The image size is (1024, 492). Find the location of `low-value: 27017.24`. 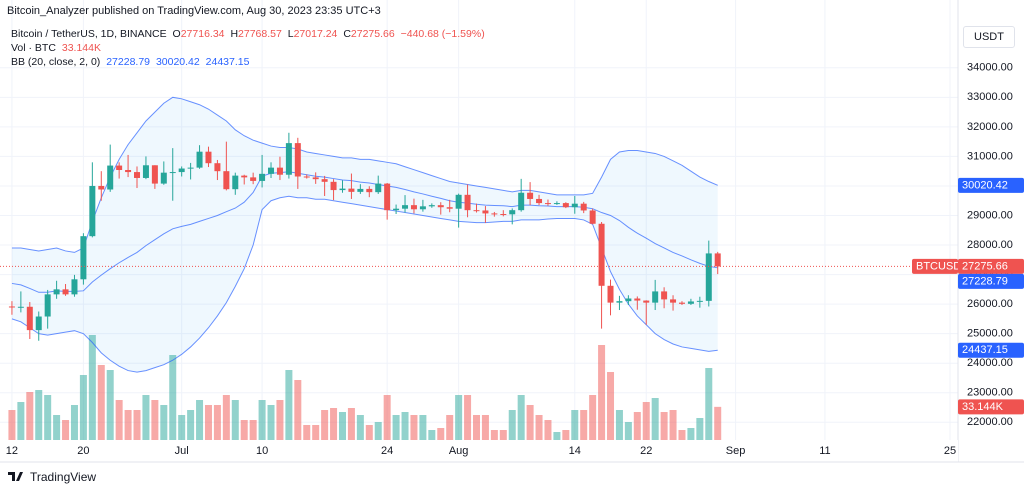

low-value: 27017.24 is located at coordinates (315, 34).